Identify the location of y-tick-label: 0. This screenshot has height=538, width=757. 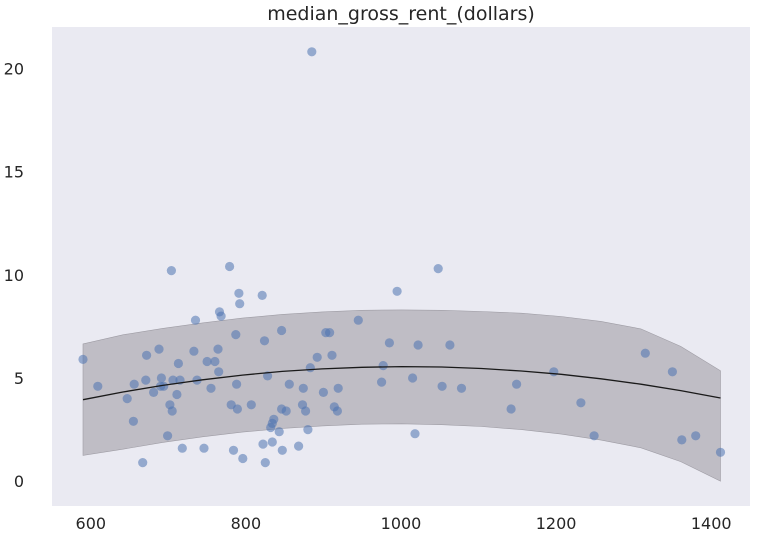
(19, 481).